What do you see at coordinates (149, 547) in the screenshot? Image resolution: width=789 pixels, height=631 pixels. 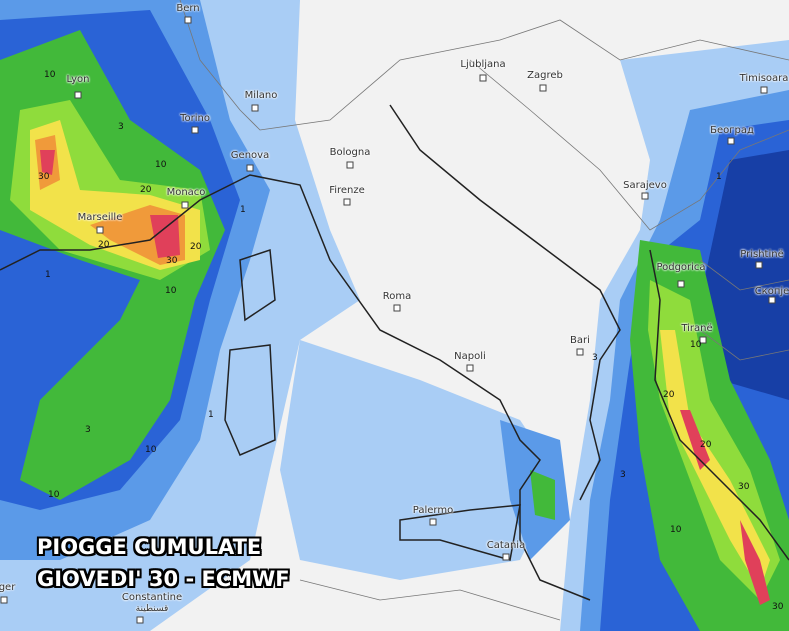 I see `map-title-line1: PIOGGE CUMULATE` at bounding box center [149, 547].